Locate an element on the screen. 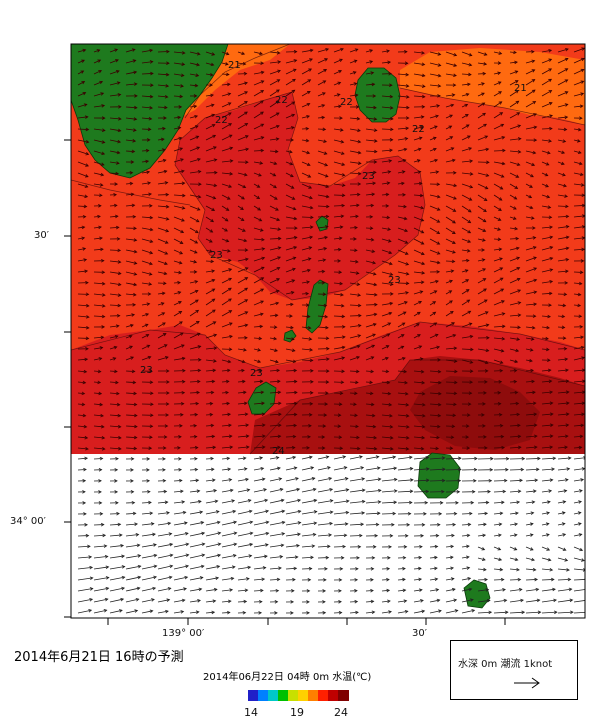 The image size is (596, 722). colorbar-tick: 14 is located at coordinates (251, 712).